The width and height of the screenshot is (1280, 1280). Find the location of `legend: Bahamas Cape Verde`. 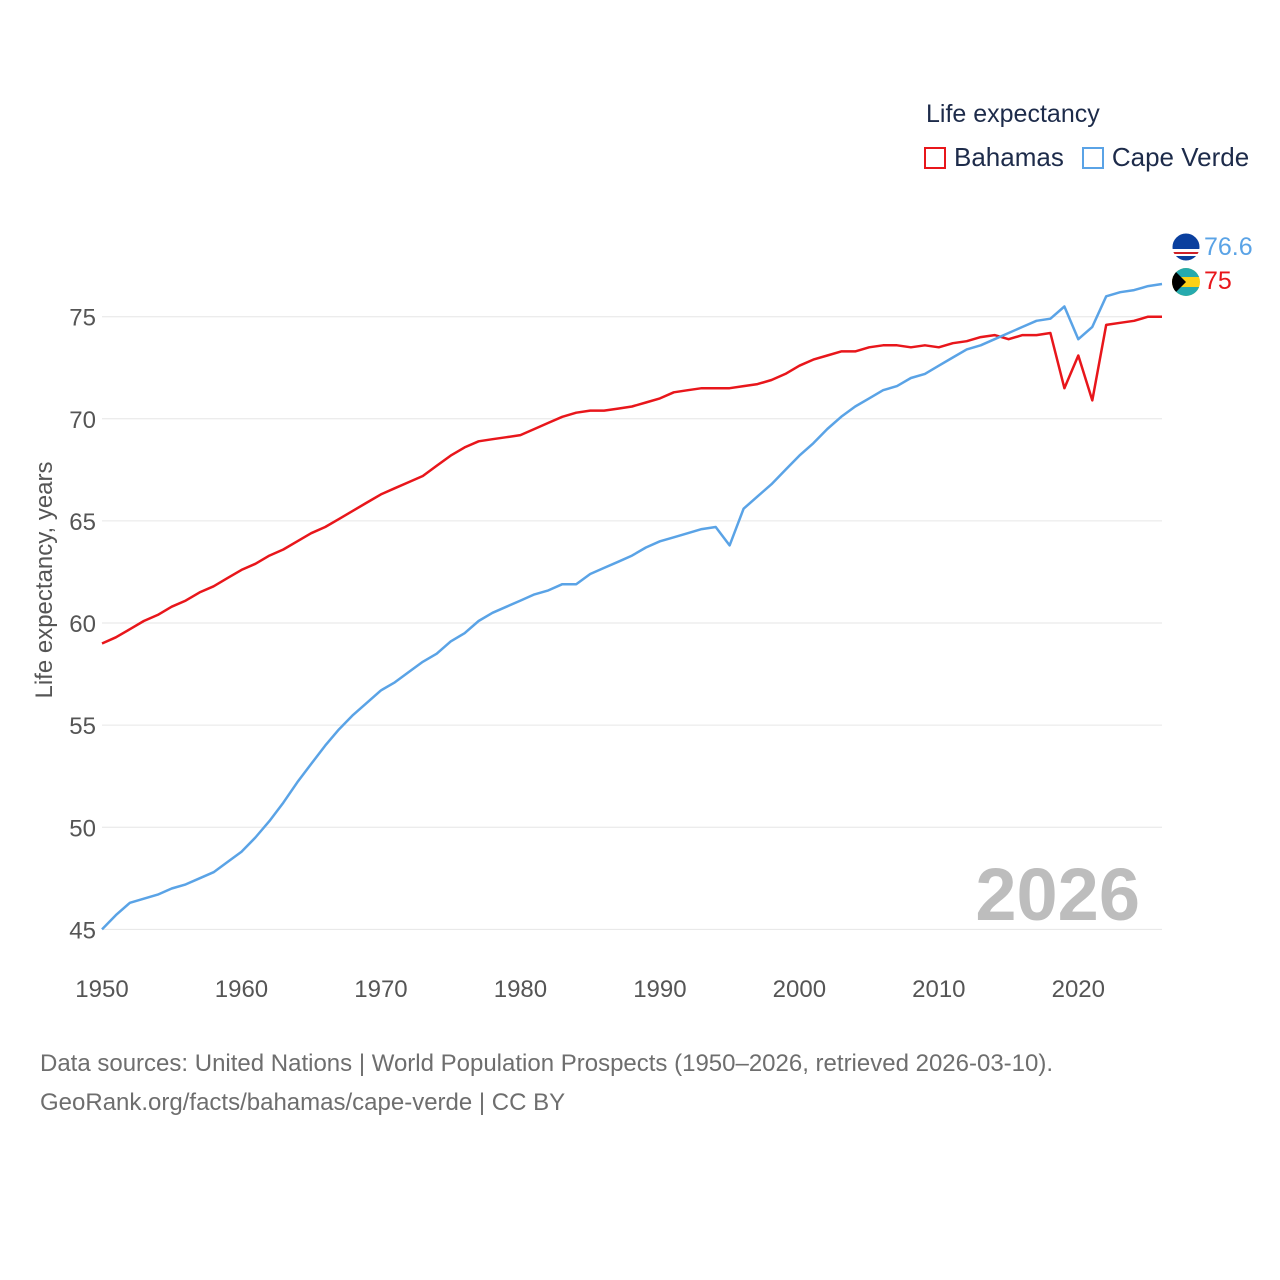

legend: Bahamas Cape Verde is located at coordinates (1095, 157).